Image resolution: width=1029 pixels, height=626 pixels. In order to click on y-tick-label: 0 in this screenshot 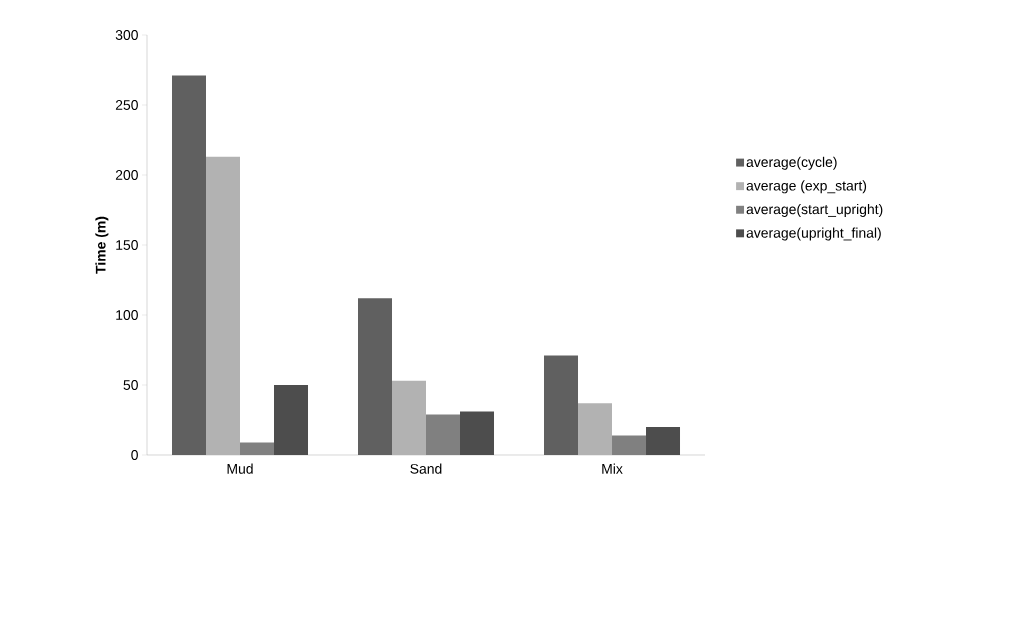, I will do `click(134, 455)`.